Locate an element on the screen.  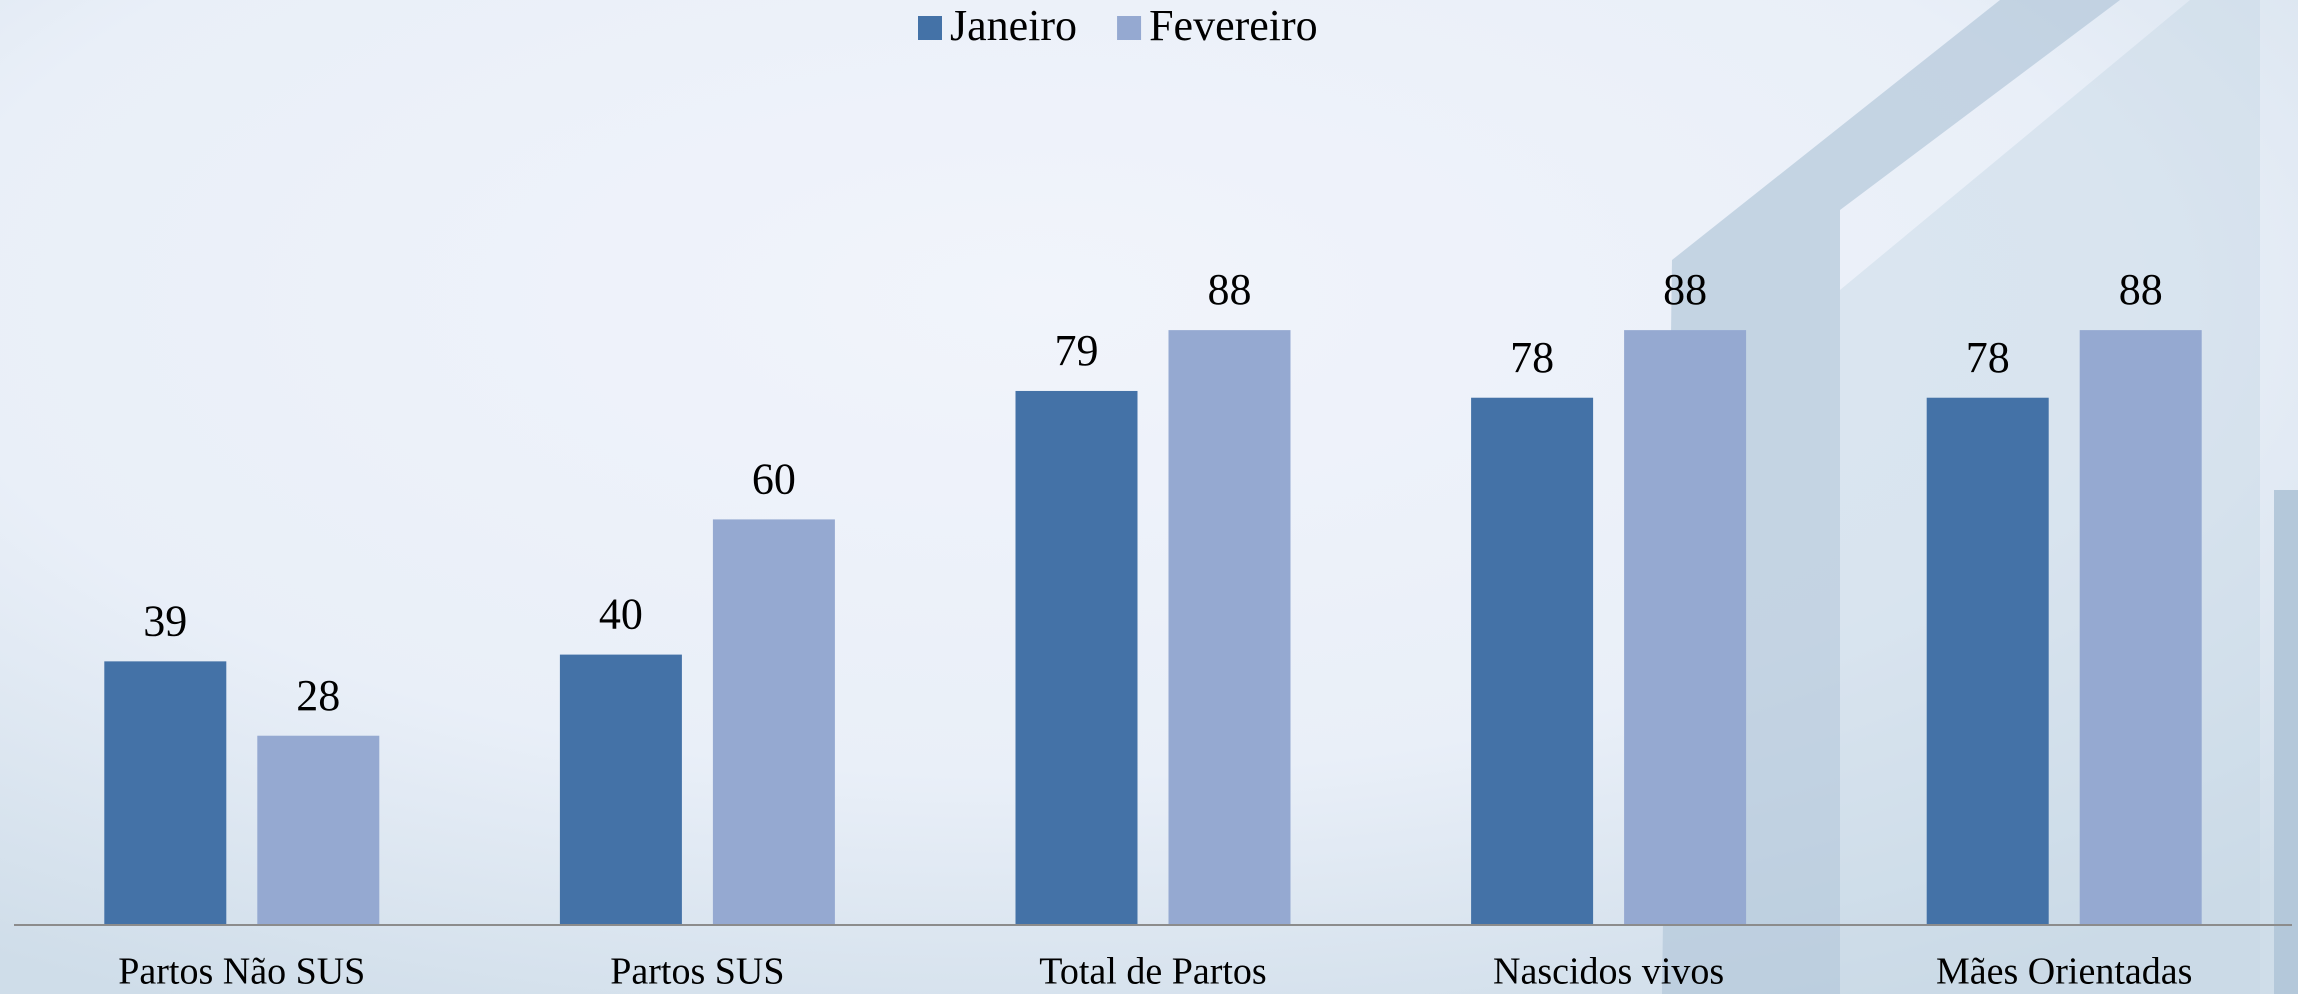
data-label: 79 is located at coordinates (1077, 350).